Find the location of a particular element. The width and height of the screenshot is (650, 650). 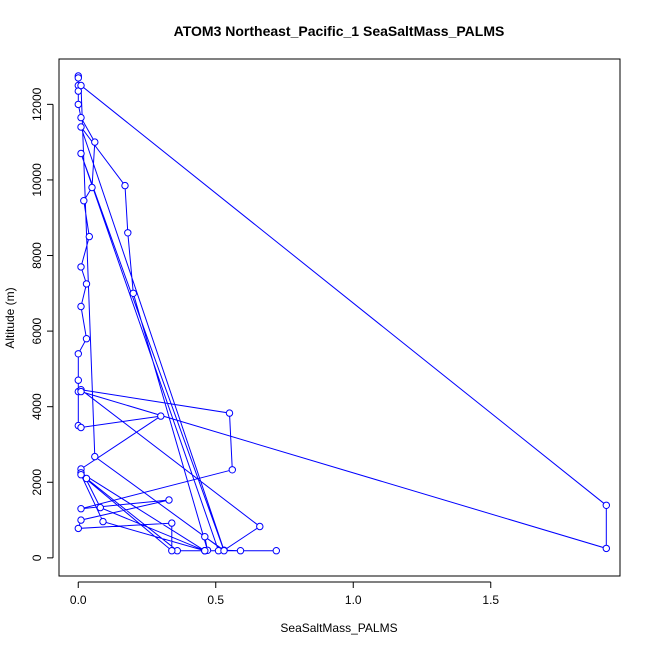

y-tick-label: 2000 is located at coordinates (37, 482).